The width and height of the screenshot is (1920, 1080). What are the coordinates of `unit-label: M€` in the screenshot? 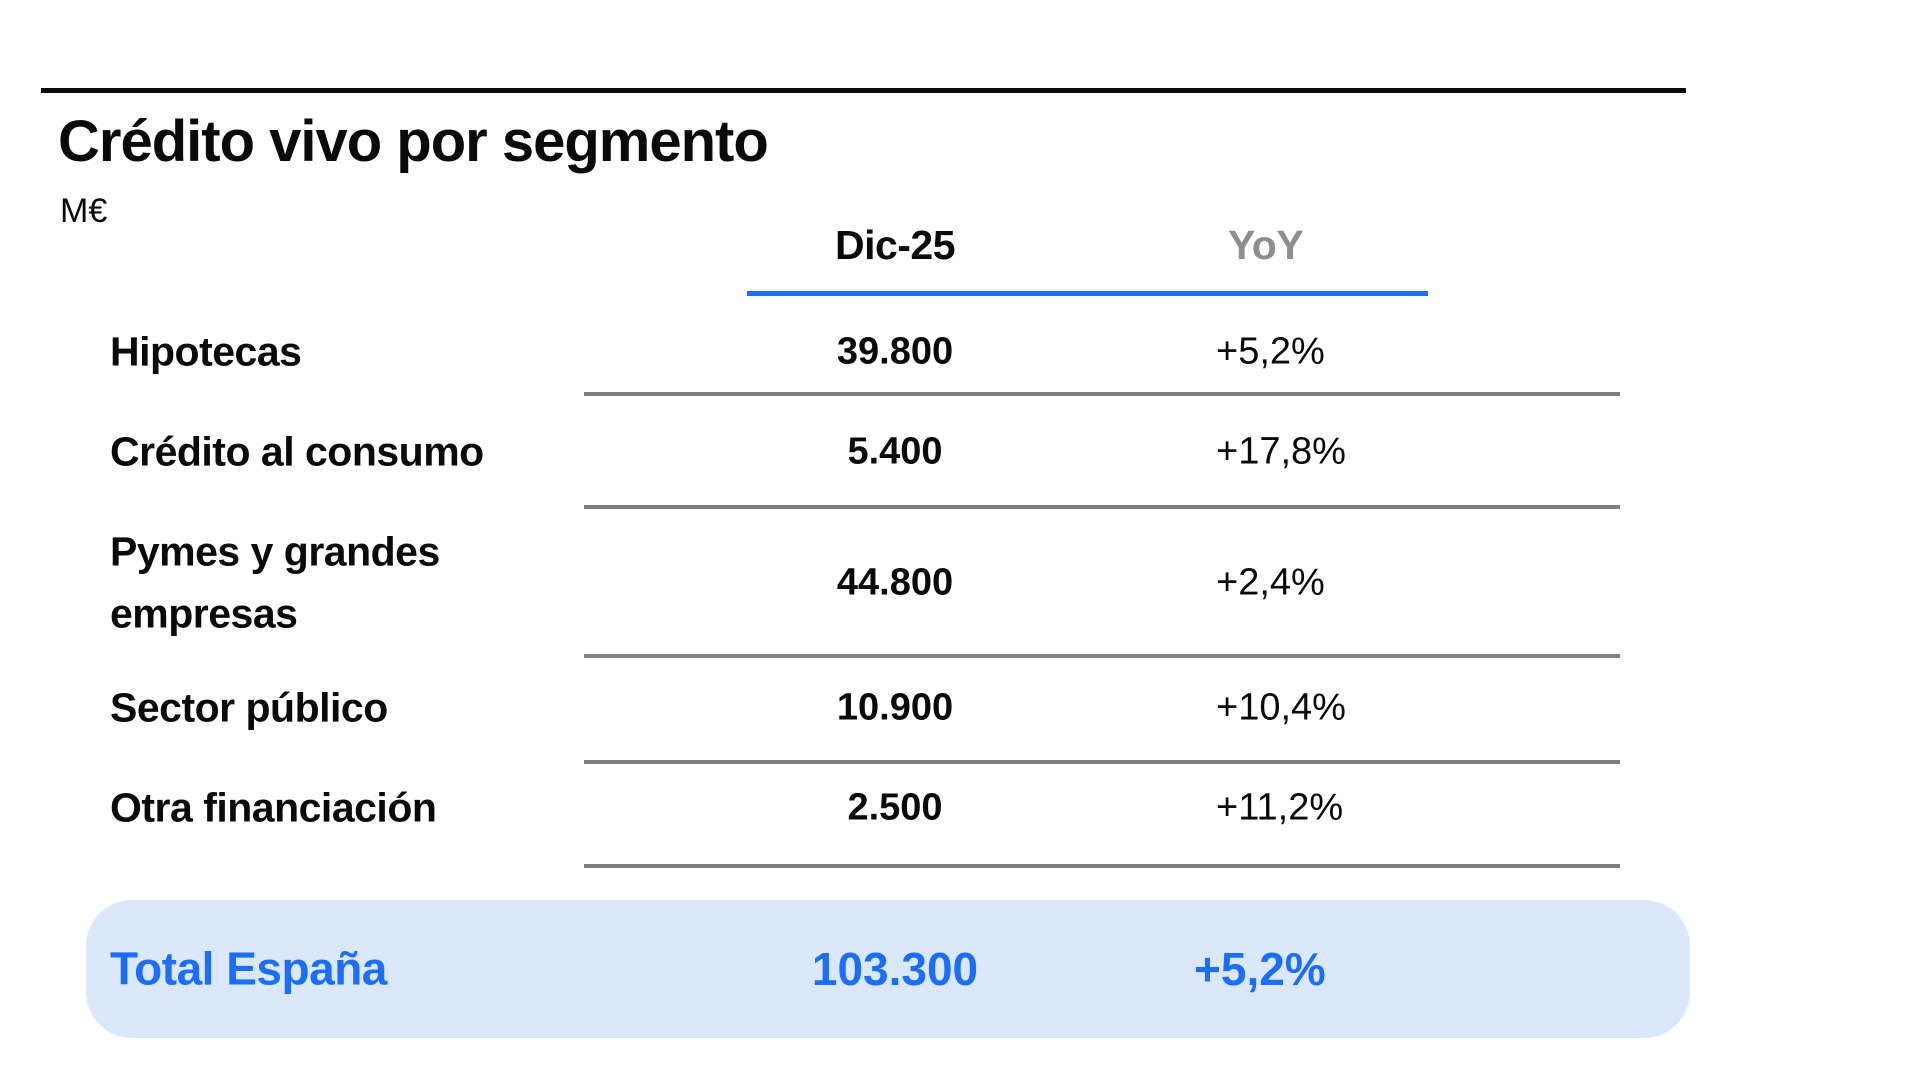 It's located at (84, 211).